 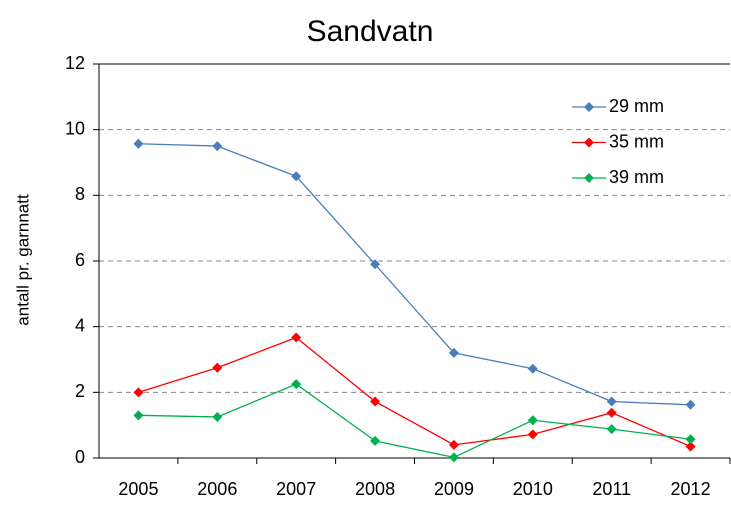 I want to click on y-tick-label: 8, so click(x=80, y=194).